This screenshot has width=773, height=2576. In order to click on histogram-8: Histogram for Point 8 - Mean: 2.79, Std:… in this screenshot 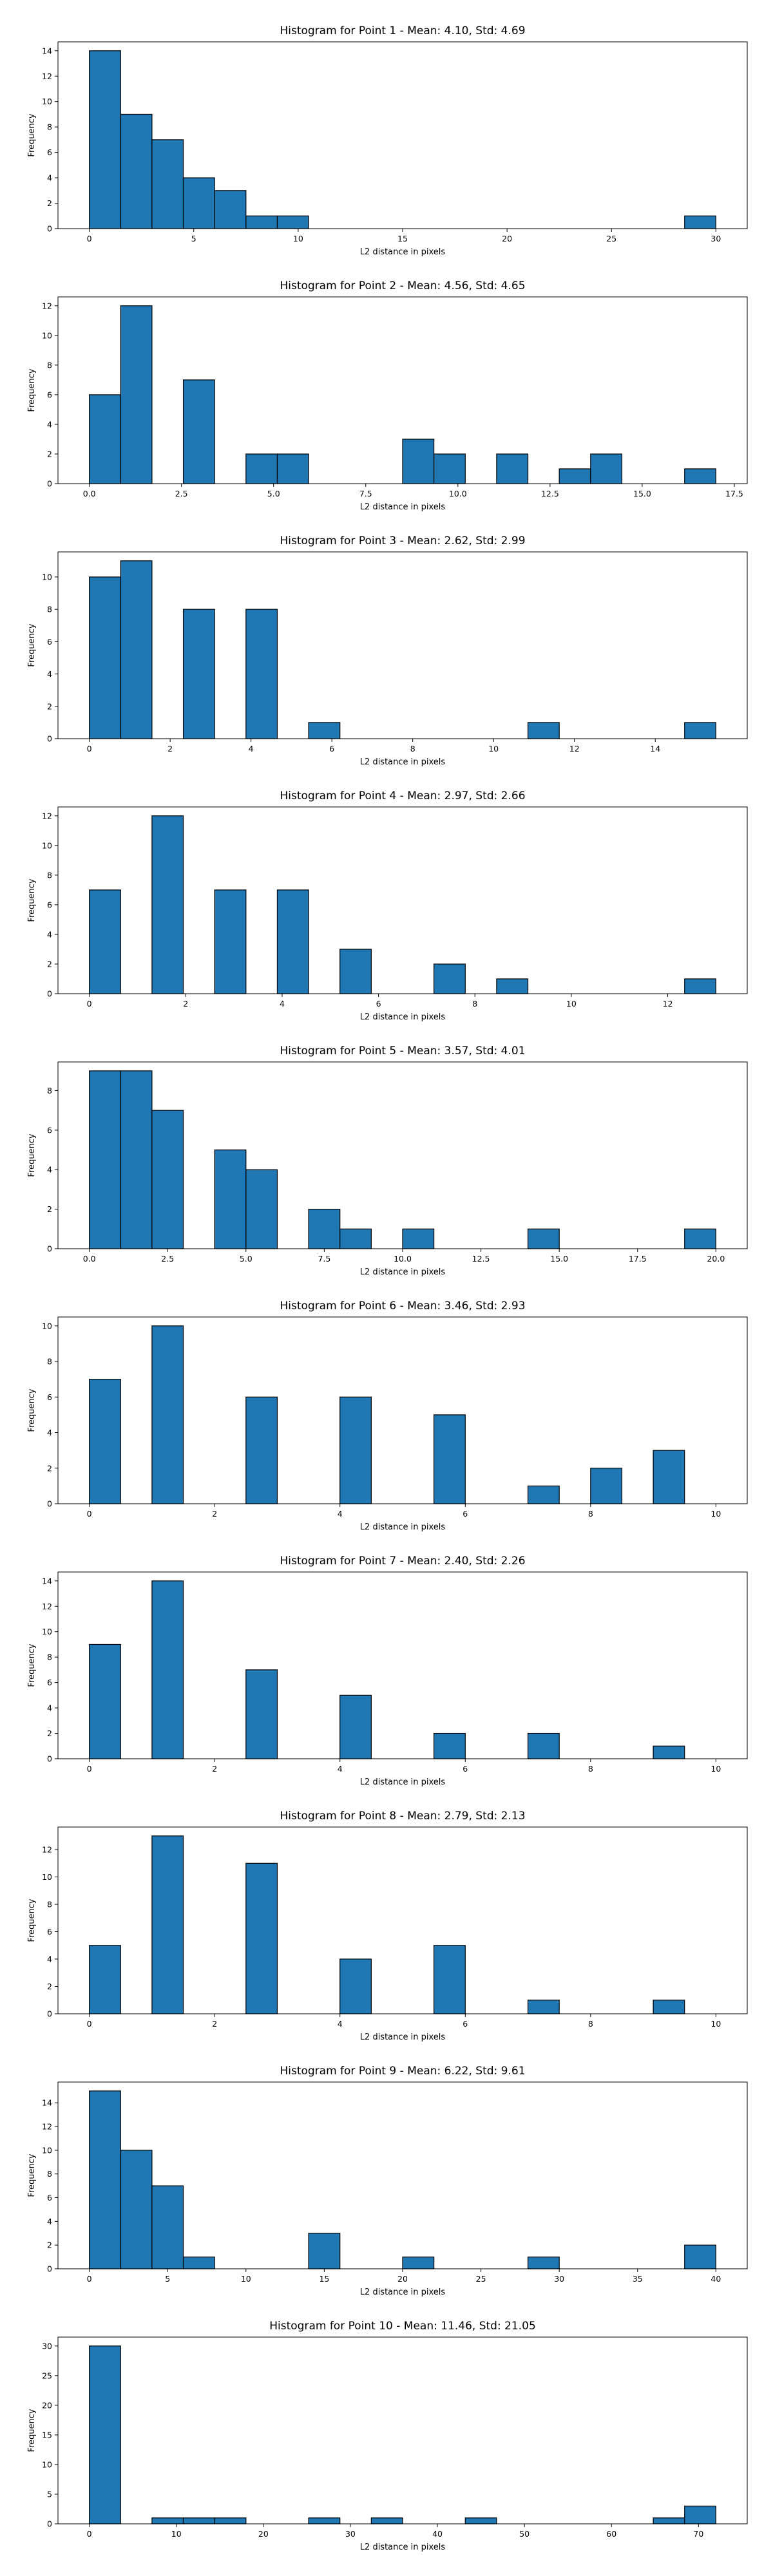, I will do `click(386, 1932)`.